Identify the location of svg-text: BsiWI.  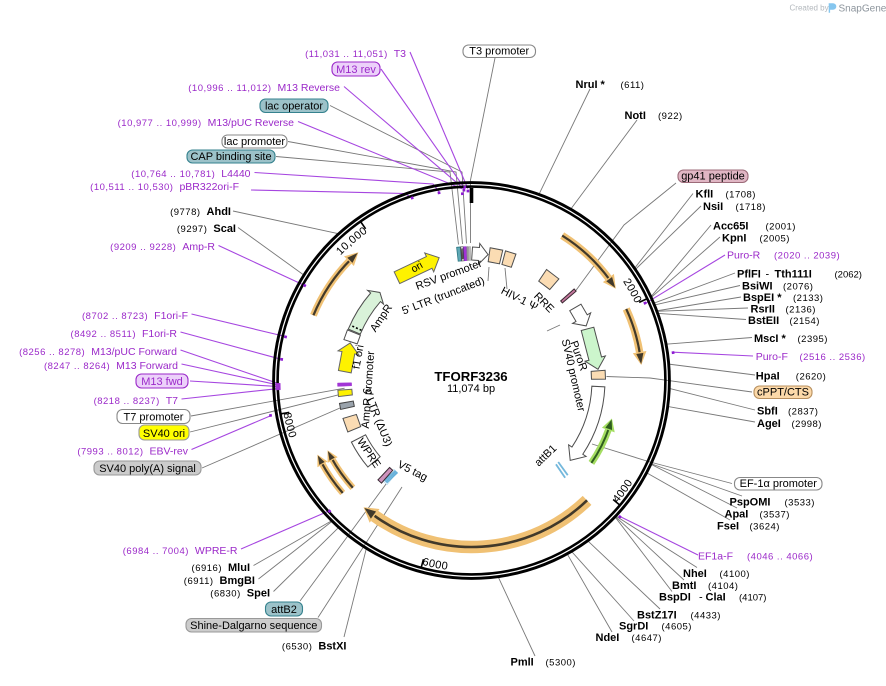
(757, 287).